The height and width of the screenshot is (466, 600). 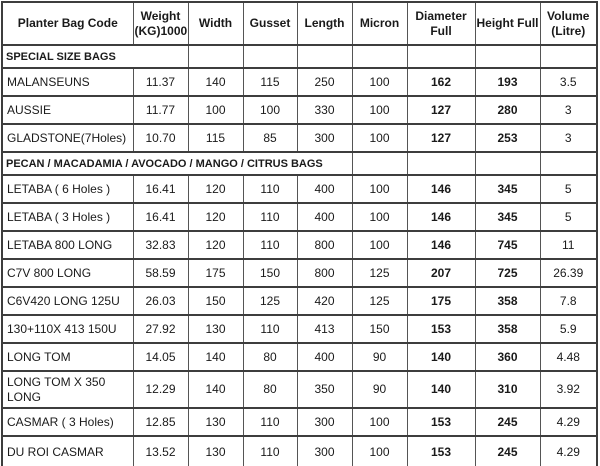 I want to click on value-cell: 16.41, so click(x=160, y=217).